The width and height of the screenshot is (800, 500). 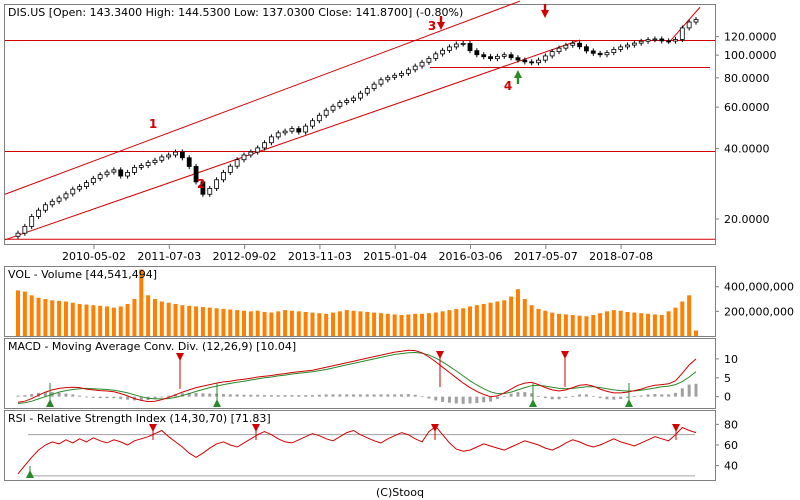 I want to click on rsi-y-tick-label: 60, so click(x=731, y=445).